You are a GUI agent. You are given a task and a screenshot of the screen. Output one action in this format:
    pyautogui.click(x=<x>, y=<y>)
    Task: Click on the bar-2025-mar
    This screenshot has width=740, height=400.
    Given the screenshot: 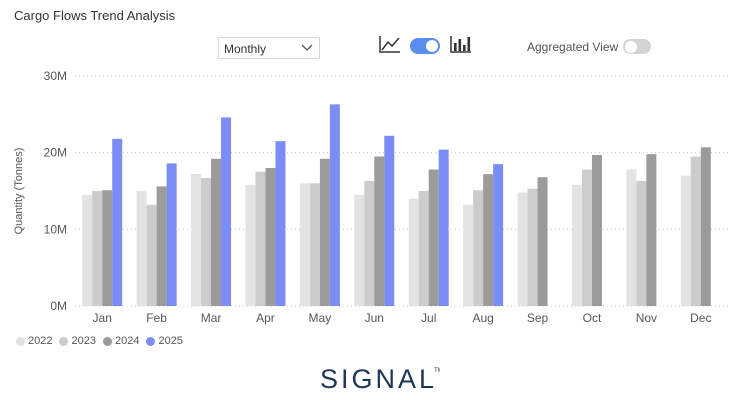 What is the action you would take?
    pyautogui.click(x=226, y=212)
    